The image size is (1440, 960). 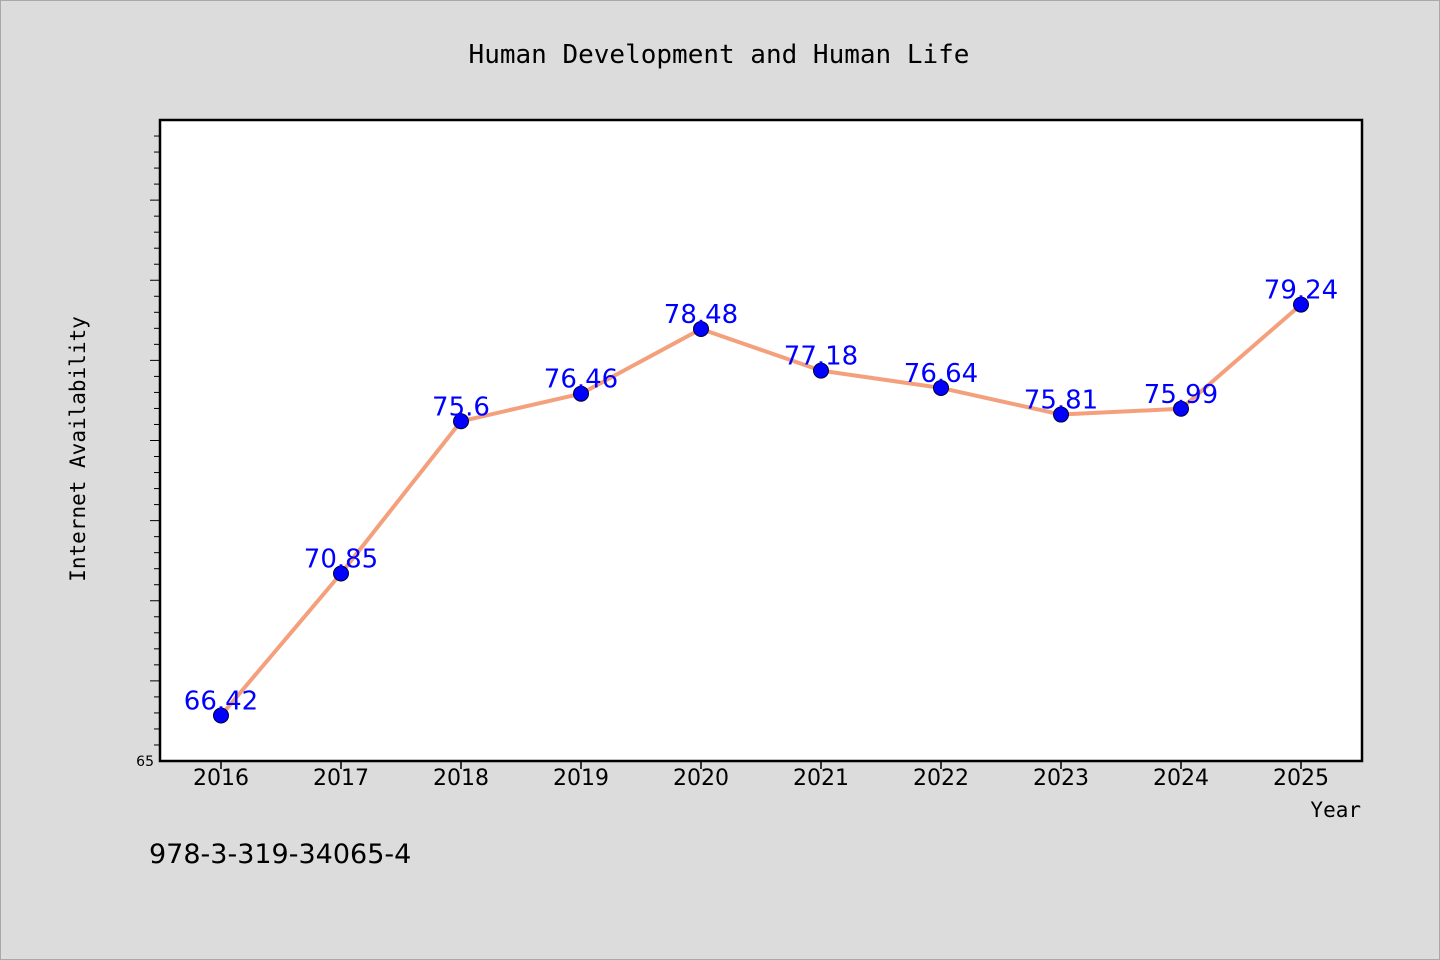 What do you see at coordinates (581, 778) in the screenshot?
I see `x-tick-label: 2019` at bounding box center [581, 778].